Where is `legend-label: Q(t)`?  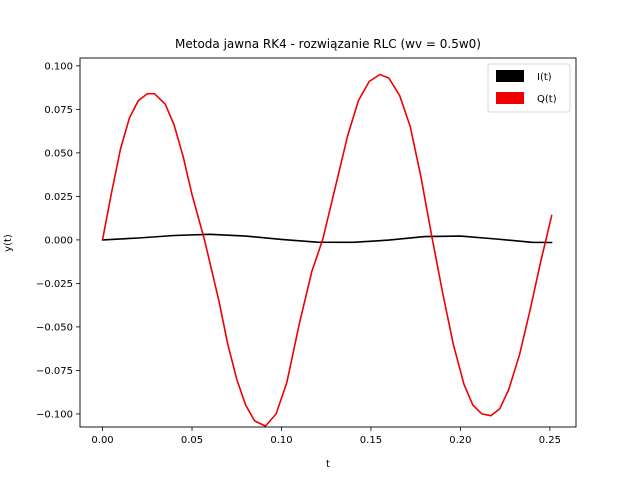
legend-label: Q(t) is located at coordinates (547, 99).